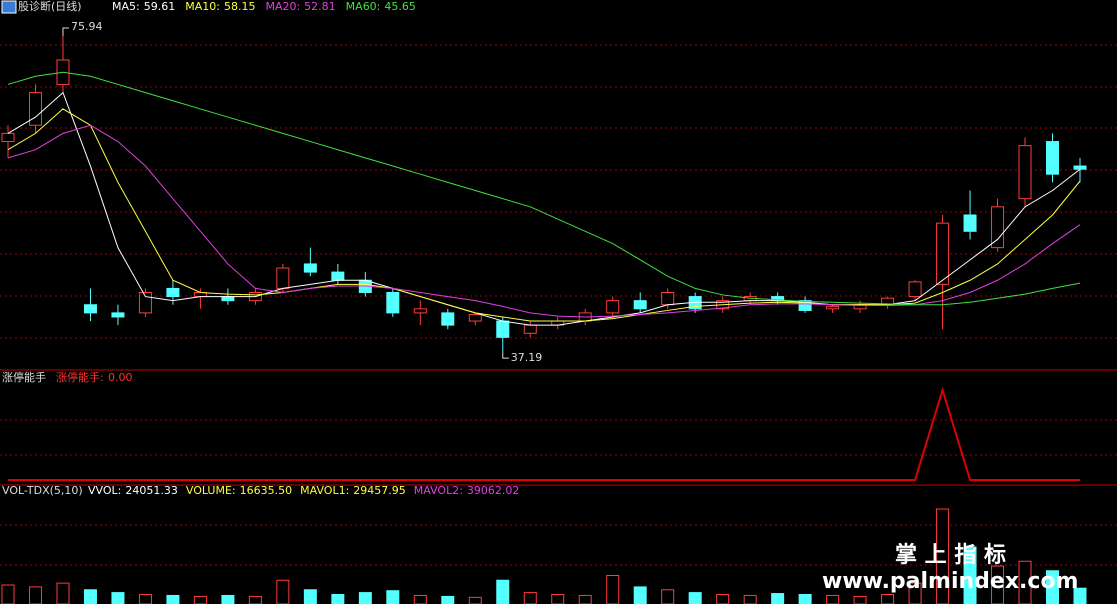 This screenshot has width=1117, height=604. What do you see at coordinates (527, 357) in the screenshot?
I see `low-label: 37.19` at bounding box center [527, 357].